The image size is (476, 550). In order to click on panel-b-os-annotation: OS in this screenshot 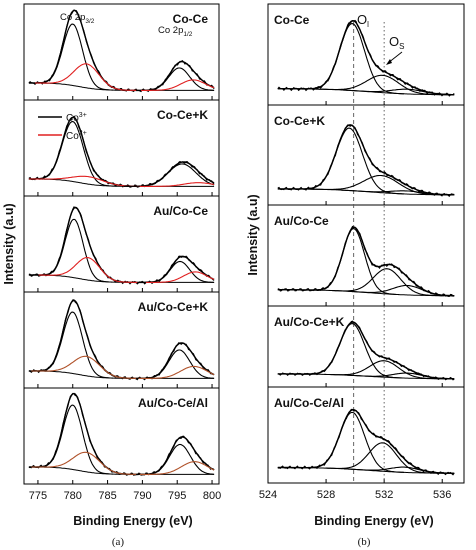, I will do `click(396, 42)`.